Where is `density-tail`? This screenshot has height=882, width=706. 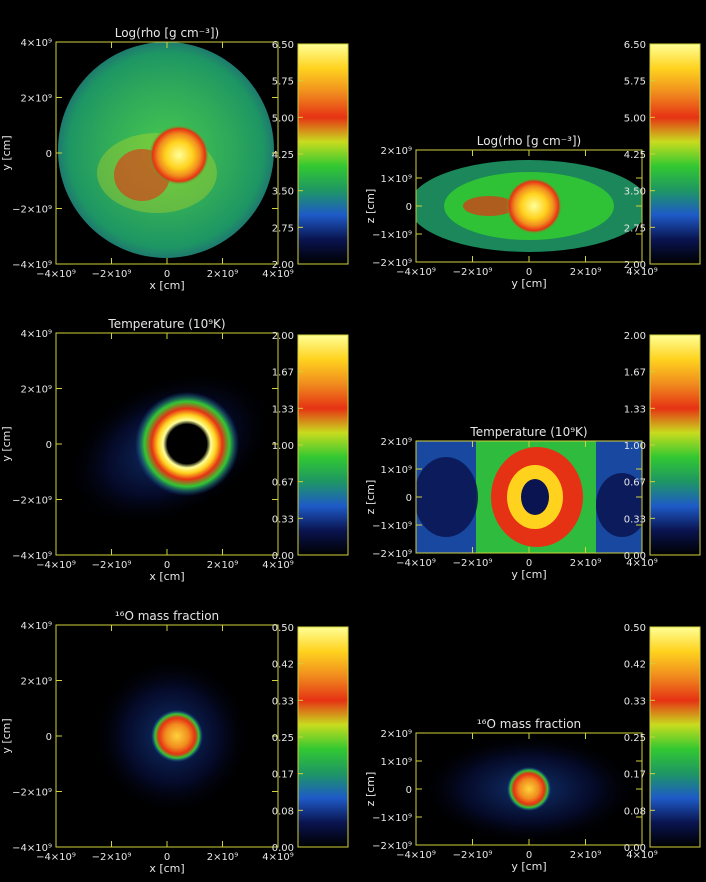 density-tail is located at coordinates (489, 206).